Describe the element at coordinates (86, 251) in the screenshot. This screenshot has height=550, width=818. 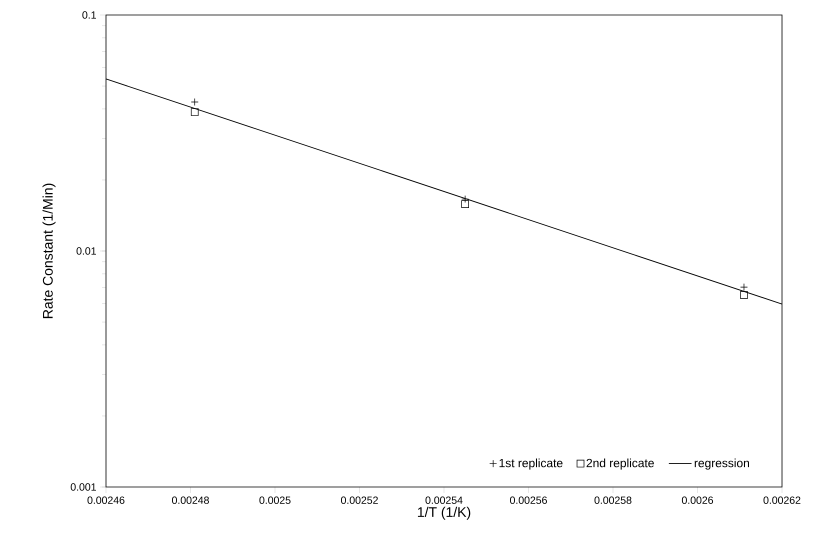
I see `y-tick-label: 0.01` at that location.